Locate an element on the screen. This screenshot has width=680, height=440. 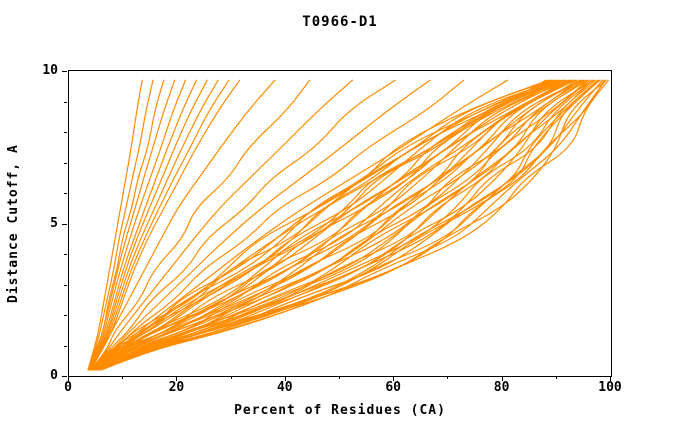
y-tick-label: 0 is located at coordinates (54, 375).